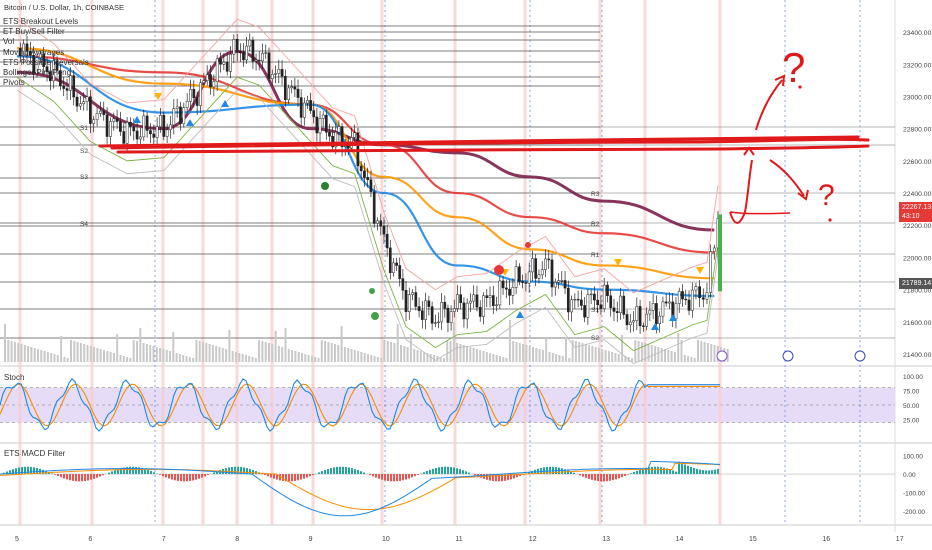  I want to click on legend-item: Moving Averages, so click(34, 52).